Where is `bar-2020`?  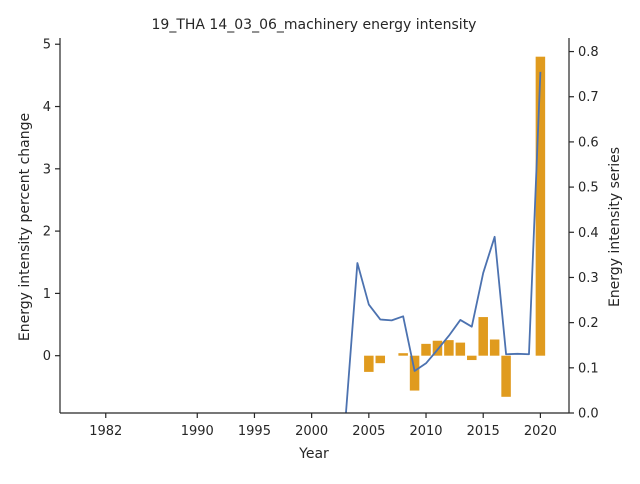
bar-2020 is located at coordinates (540, 206).